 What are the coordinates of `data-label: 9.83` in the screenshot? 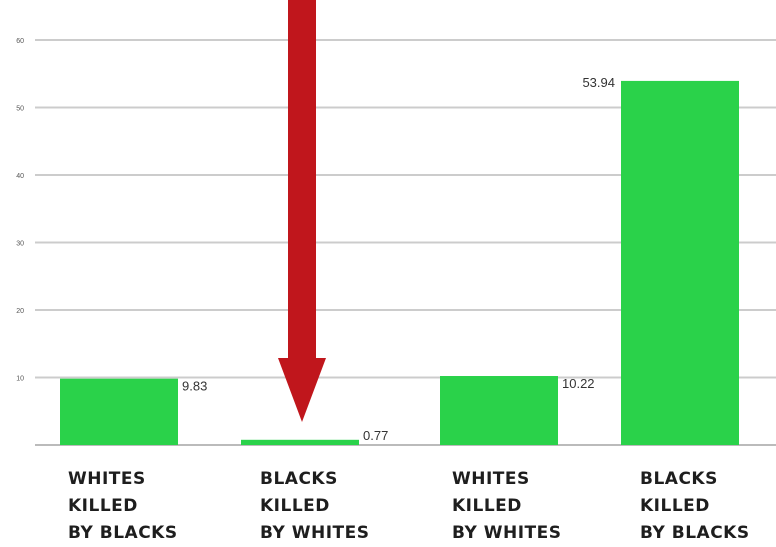 It's located at (194, 386).